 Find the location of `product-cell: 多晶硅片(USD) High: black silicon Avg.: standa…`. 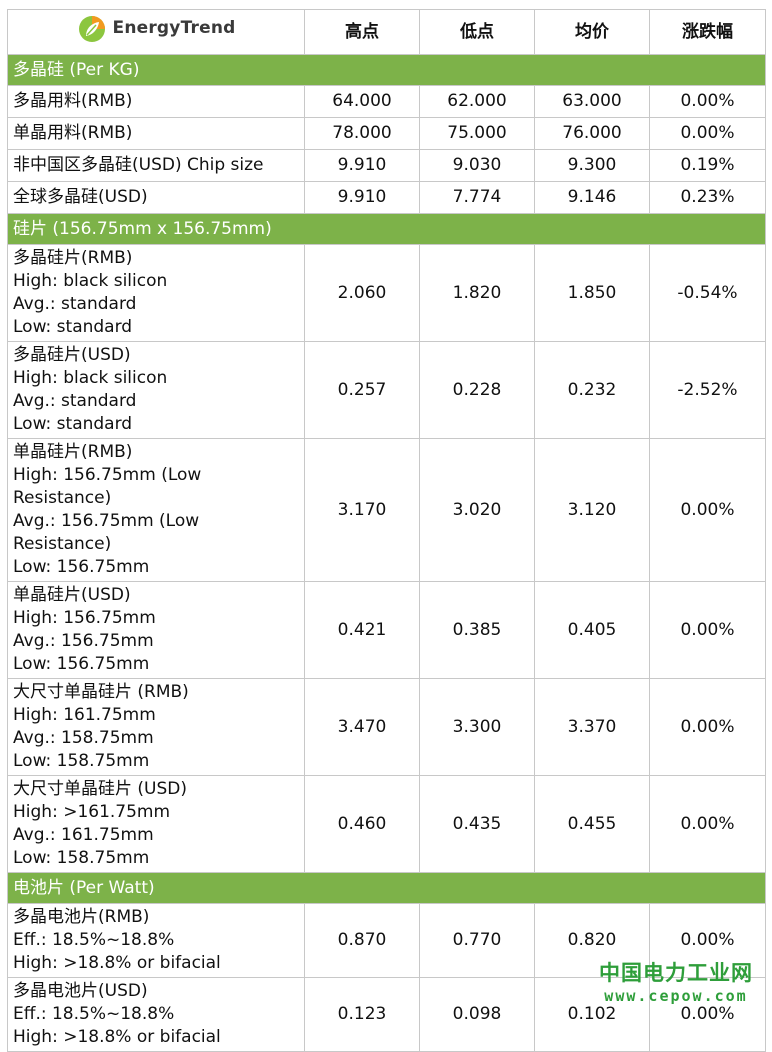

product-cell: 多晶硅片(USD) High: black silicon Avg.: standa… is located at coordinates (156, 390).